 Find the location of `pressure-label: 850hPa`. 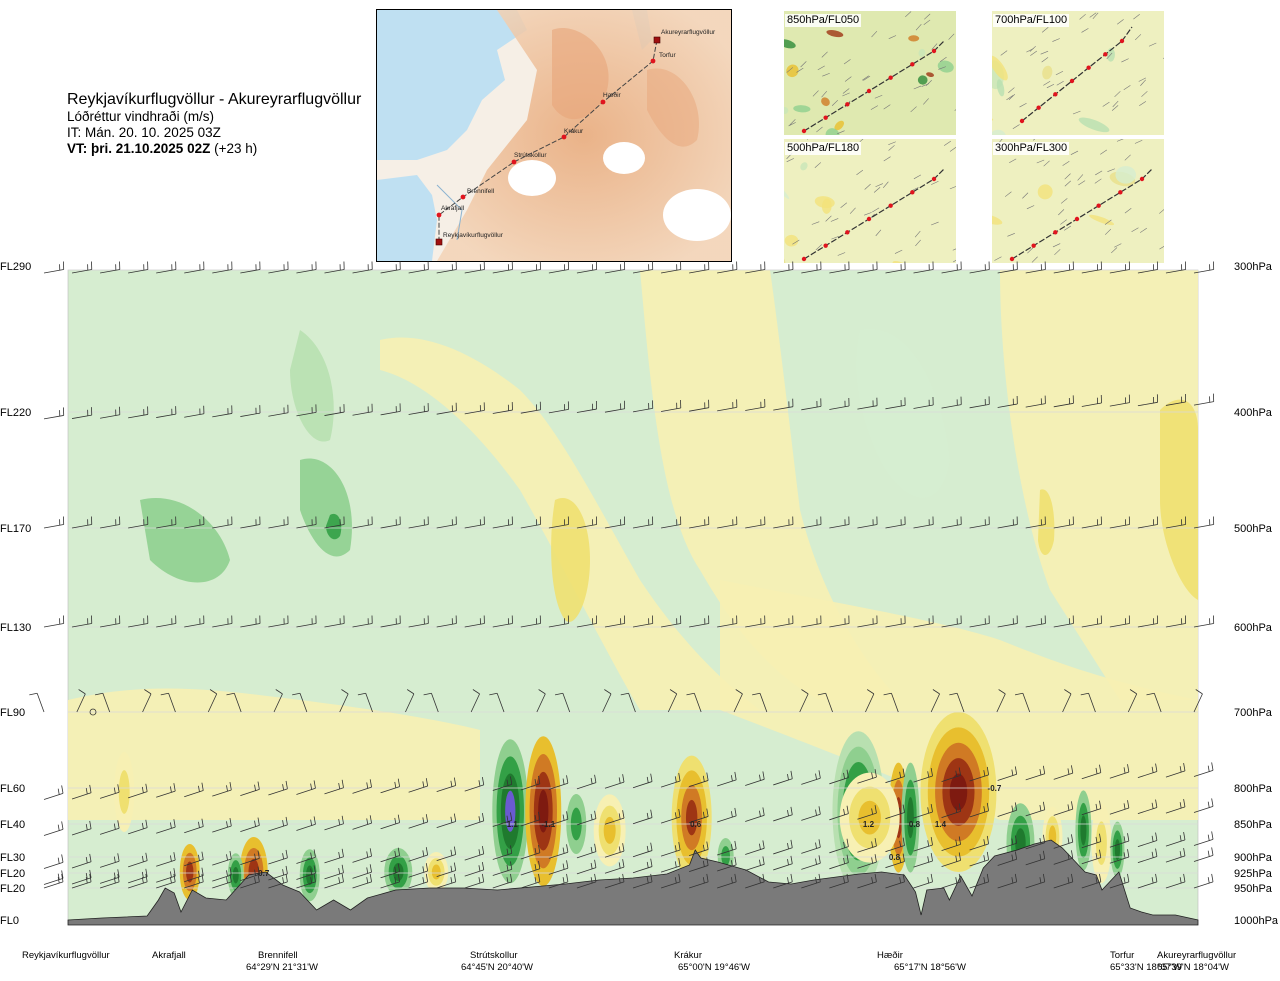

pressure-label: 850hPa is located at coordinates (1253, 825).